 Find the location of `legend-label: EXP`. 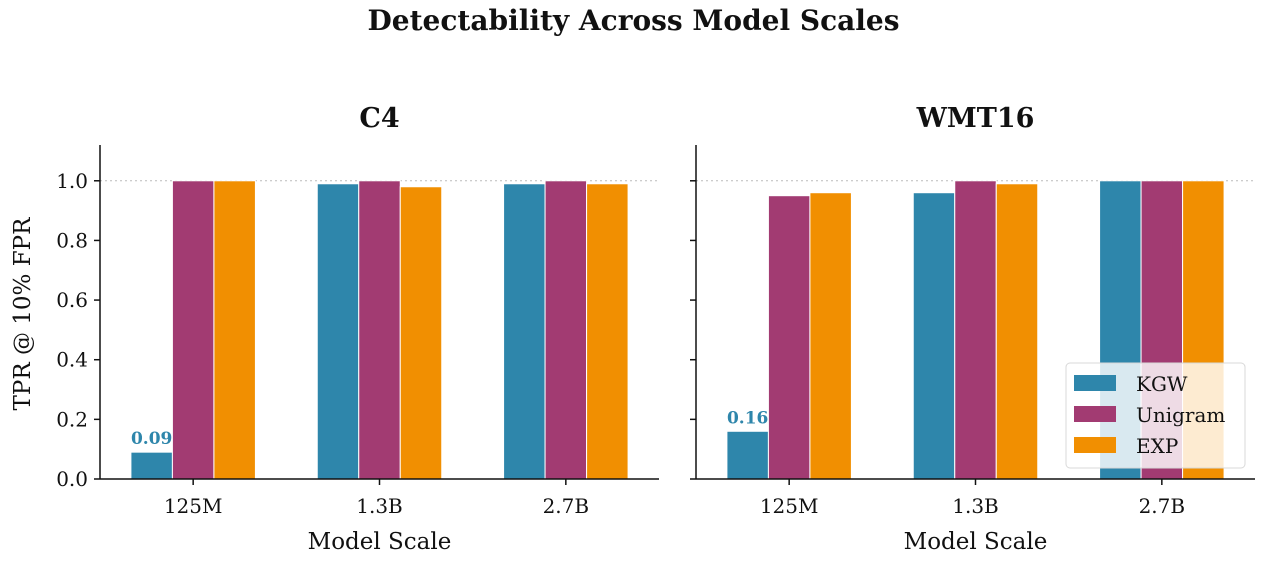

legend-label: EXP is located at coordinates (1157, 446).